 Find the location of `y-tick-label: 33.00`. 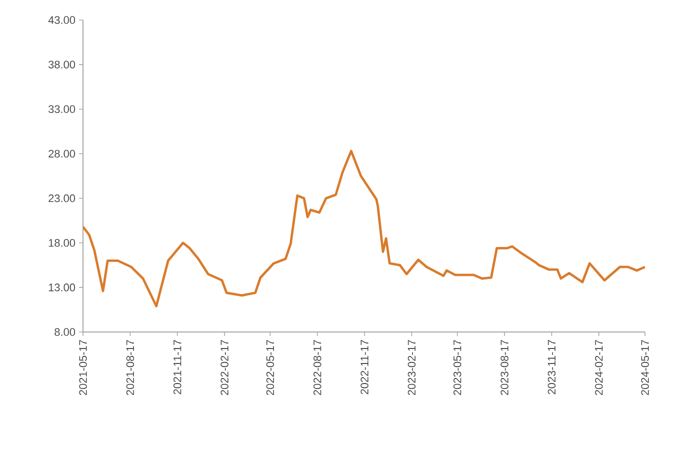

y-tick-label: 33.00 is located at coordinates (62, 109).